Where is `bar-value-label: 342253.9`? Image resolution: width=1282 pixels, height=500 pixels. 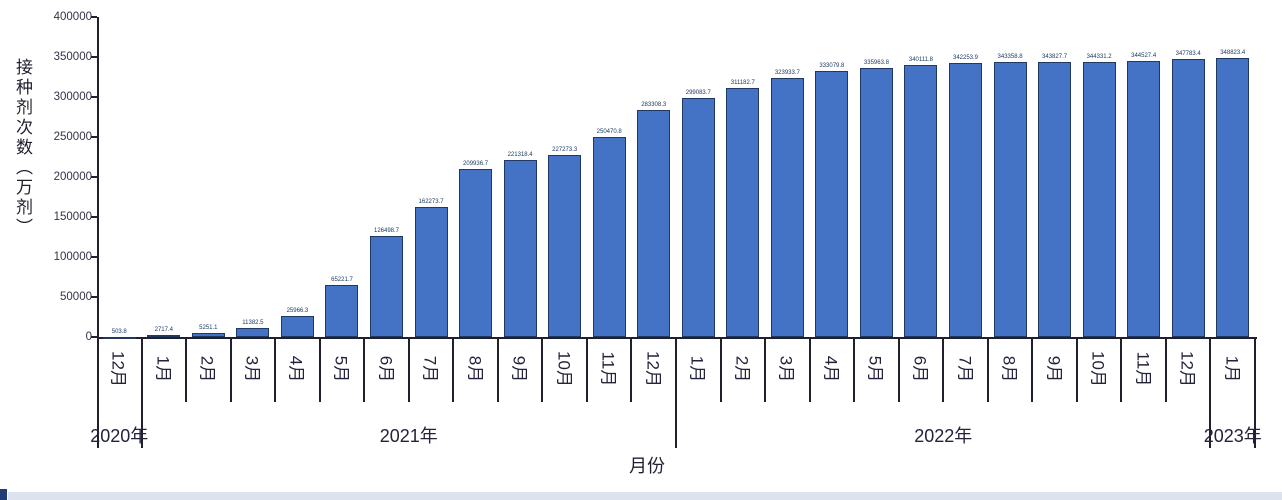
bar-value-label: 342253.9 is located at coordinates (965, 58).